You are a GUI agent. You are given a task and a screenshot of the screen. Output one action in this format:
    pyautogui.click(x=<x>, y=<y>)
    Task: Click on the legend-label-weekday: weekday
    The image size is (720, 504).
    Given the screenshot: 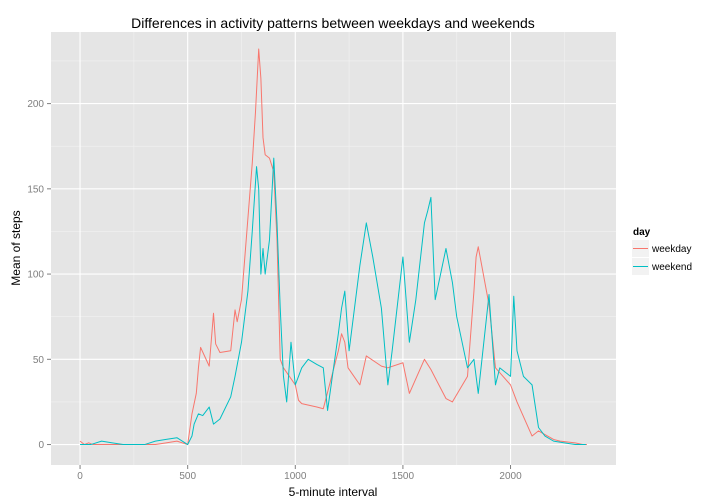 What is the action you would take?
    pyautogui.click(x=671, y=249)
    